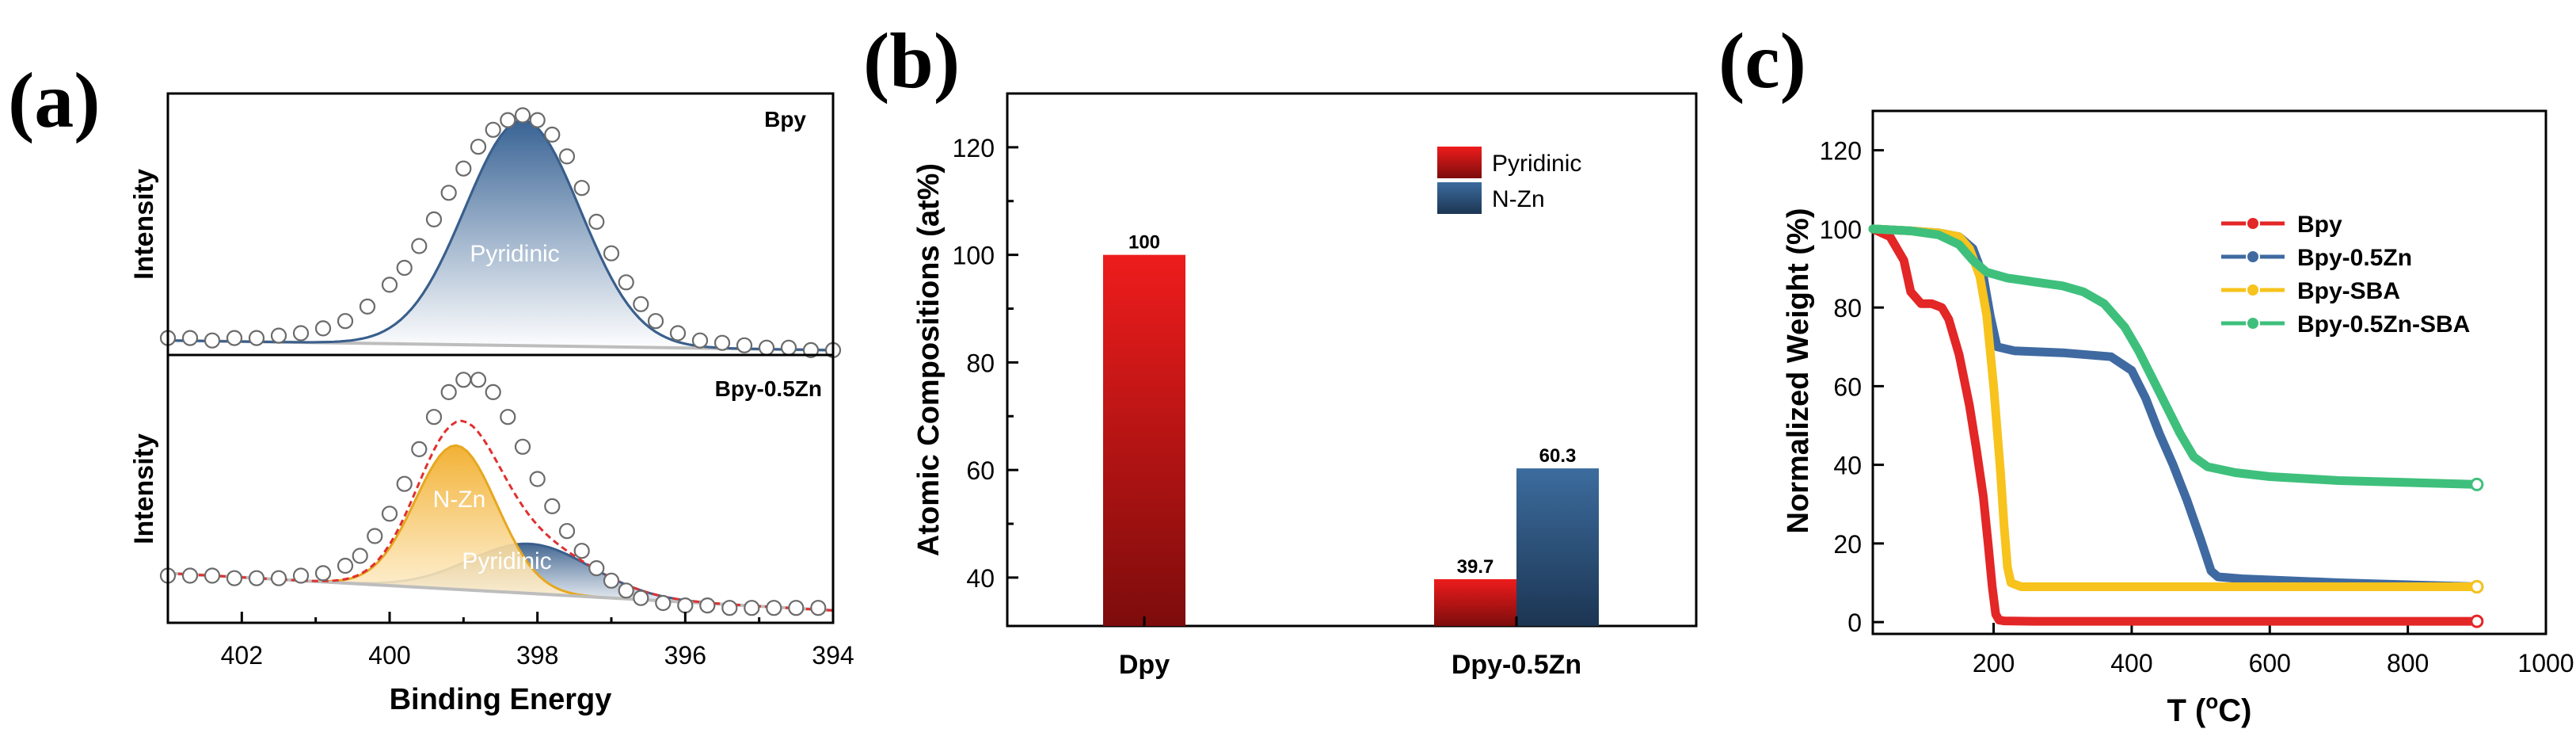 This screenshot has width=2576, height=748. Describe the element at coordinates (1144, 440) in the screenshot. I see `bar-pyridinic-dpy` at that location.